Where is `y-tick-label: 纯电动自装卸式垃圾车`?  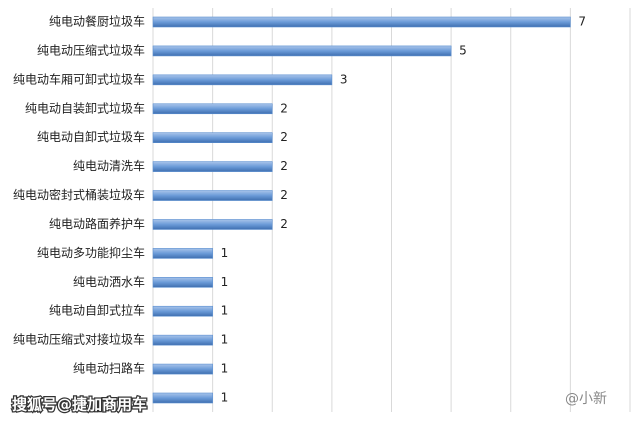 y-tick-label: 纯电动自装卸式垃圾车 is located at coordinates (85, 107).